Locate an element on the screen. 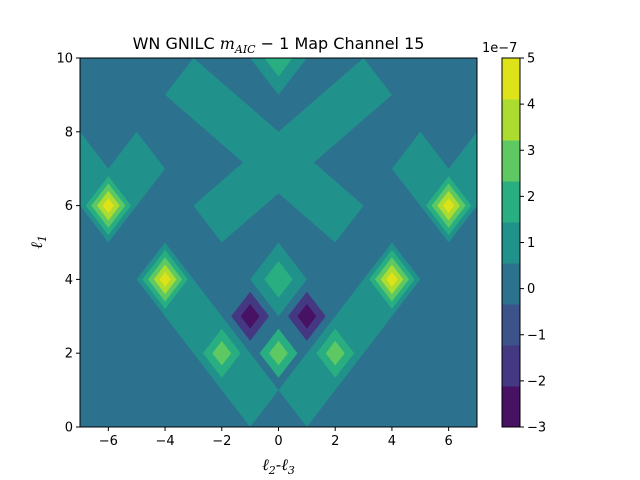  x-tick-label: 6 is located at coordinates (449, 441).